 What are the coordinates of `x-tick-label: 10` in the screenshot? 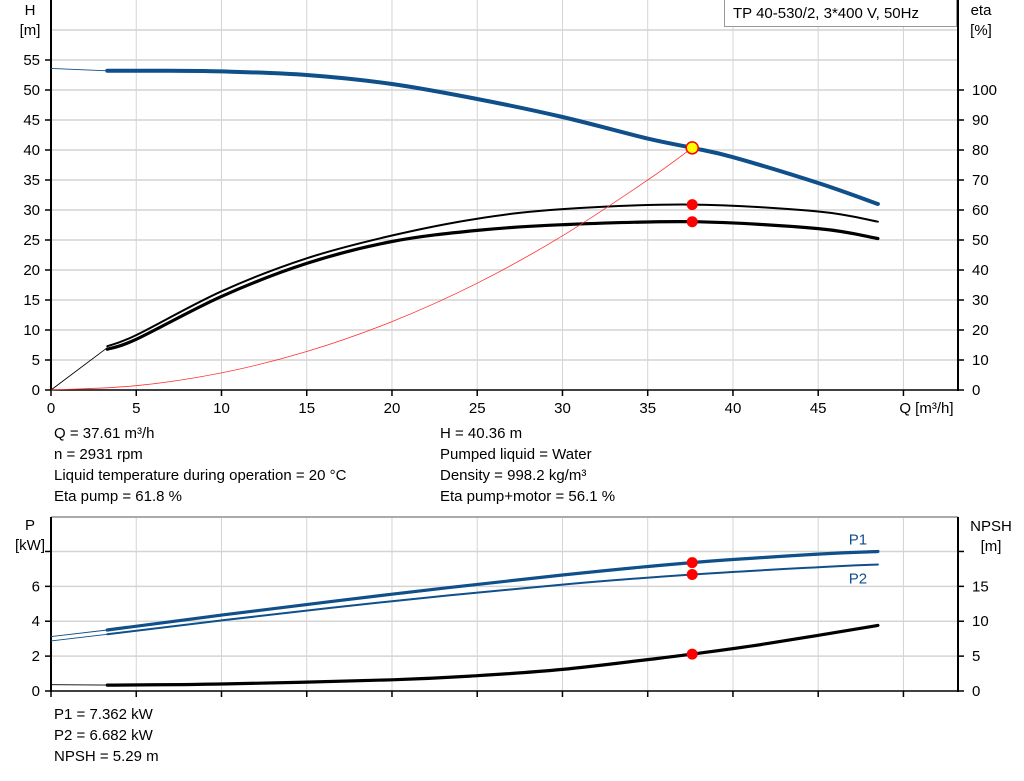 It's located at (221, 408).